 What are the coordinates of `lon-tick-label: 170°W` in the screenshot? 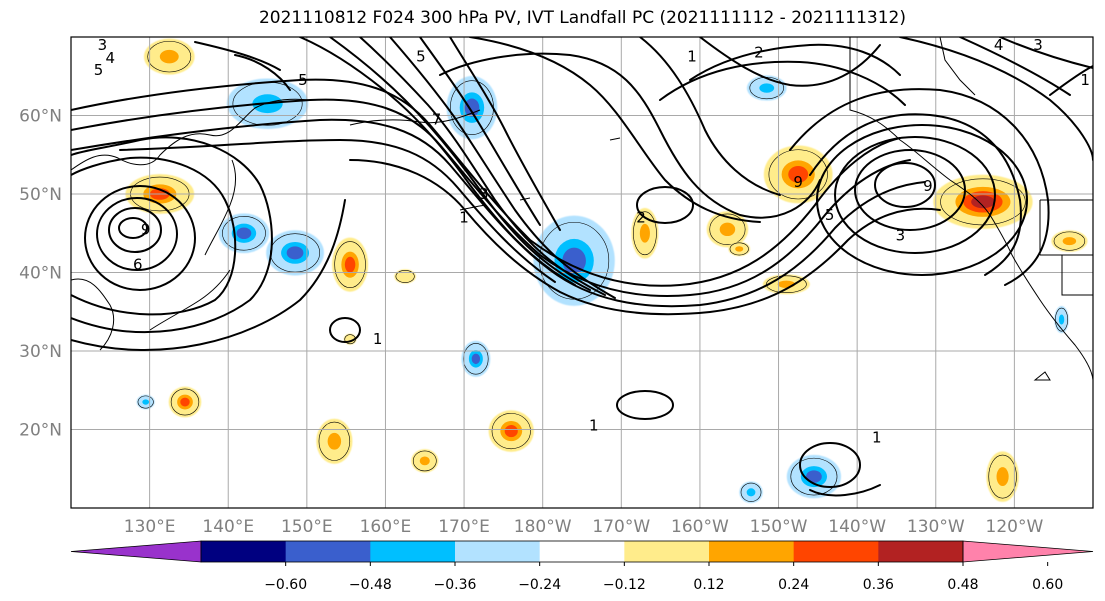 It's located at (621, 527).